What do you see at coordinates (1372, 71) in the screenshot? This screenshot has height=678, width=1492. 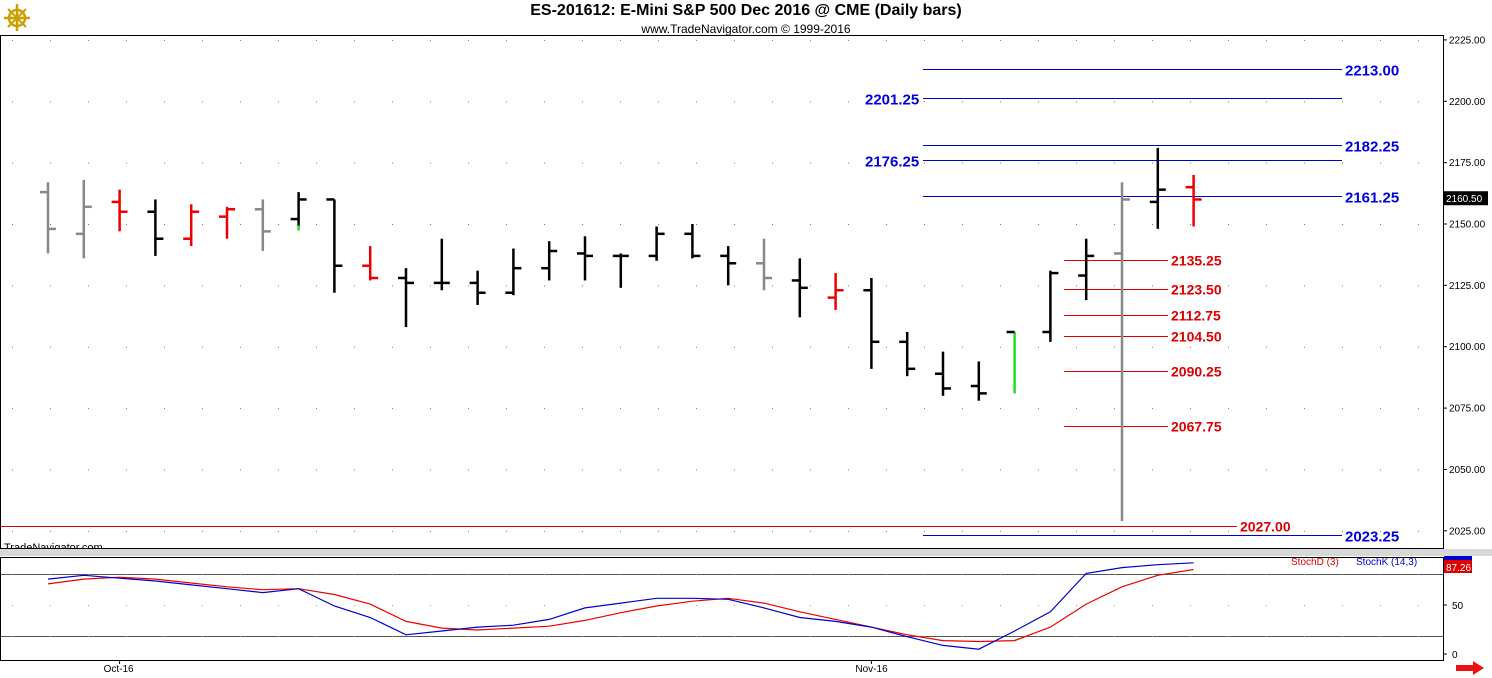 I see `level-label-blue: 2213.00` at bounding box center [1372, 71].